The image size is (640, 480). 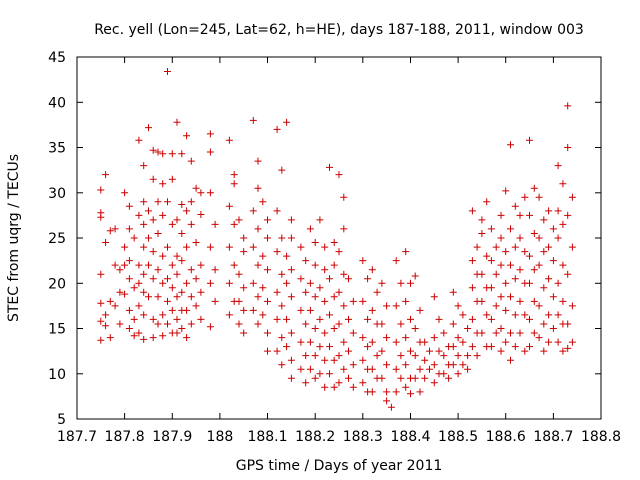 What do you see at coordinates (61, 420) in the screenshot?
I see `y-tick-label: 5` at bounding box center [61, 420].